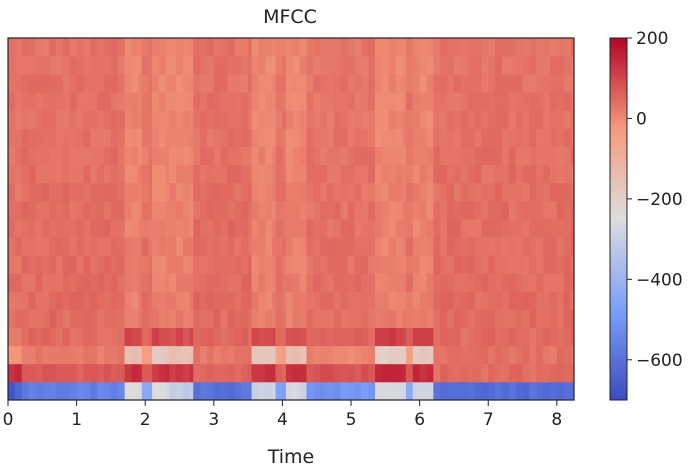 The height and width of the screenshot is (468, 688). I want to click on colorbar-tick-label: −400, so click(659, 280).